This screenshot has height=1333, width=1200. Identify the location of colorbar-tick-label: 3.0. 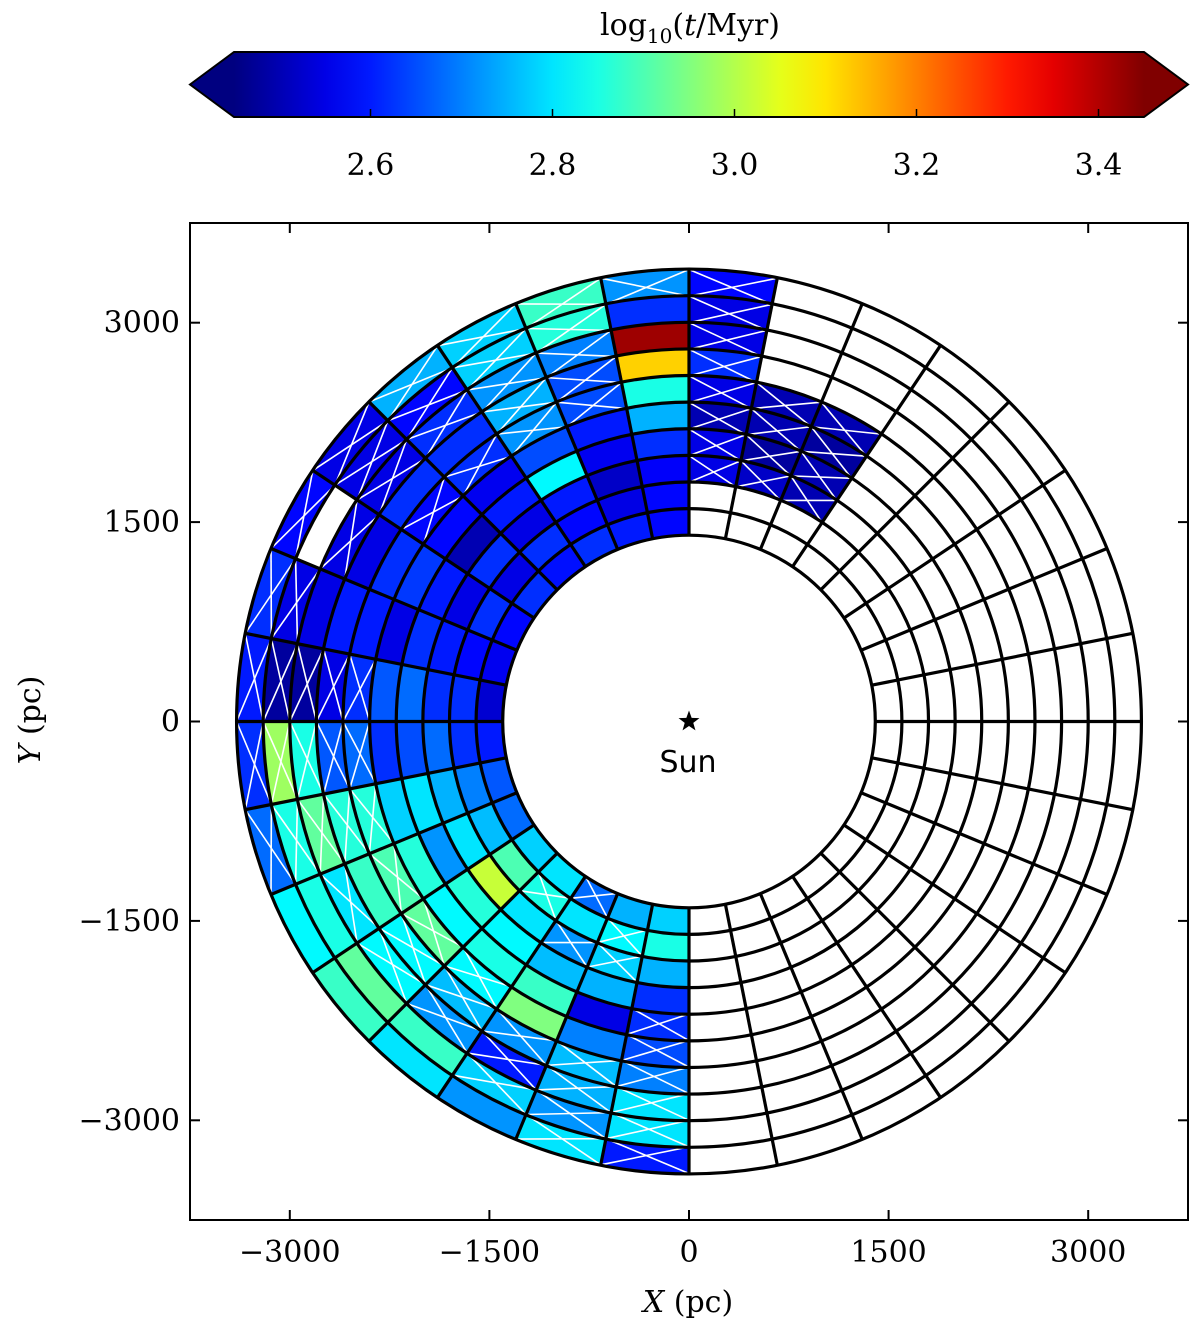
(735, 165).